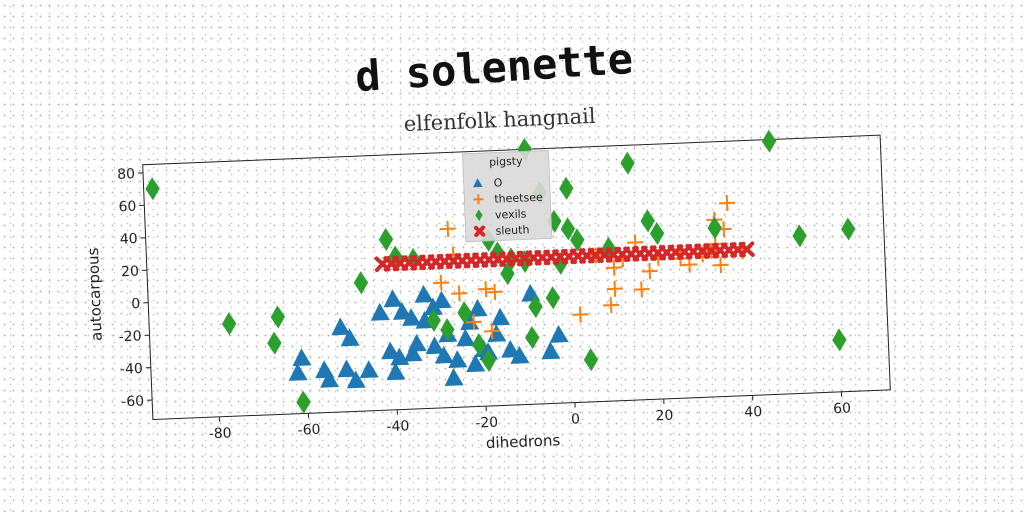 This screenshot has height=512, width=1024. Describe the element at coordinates (842, 408) in the screenshot. I see `x-tick-label: 60` at that location.